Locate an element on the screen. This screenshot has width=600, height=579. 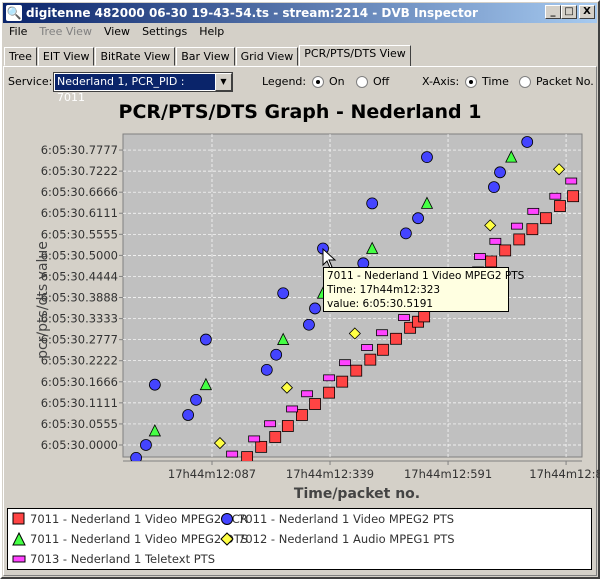
menu-tree-view: Tree View is located at coordinates (65, 31).